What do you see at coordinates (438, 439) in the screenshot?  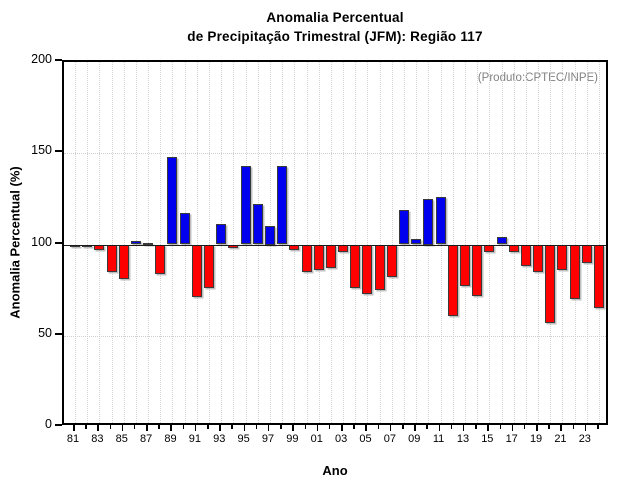 I see `x-axis-label-11: 11` at bounding box center [438, 439].